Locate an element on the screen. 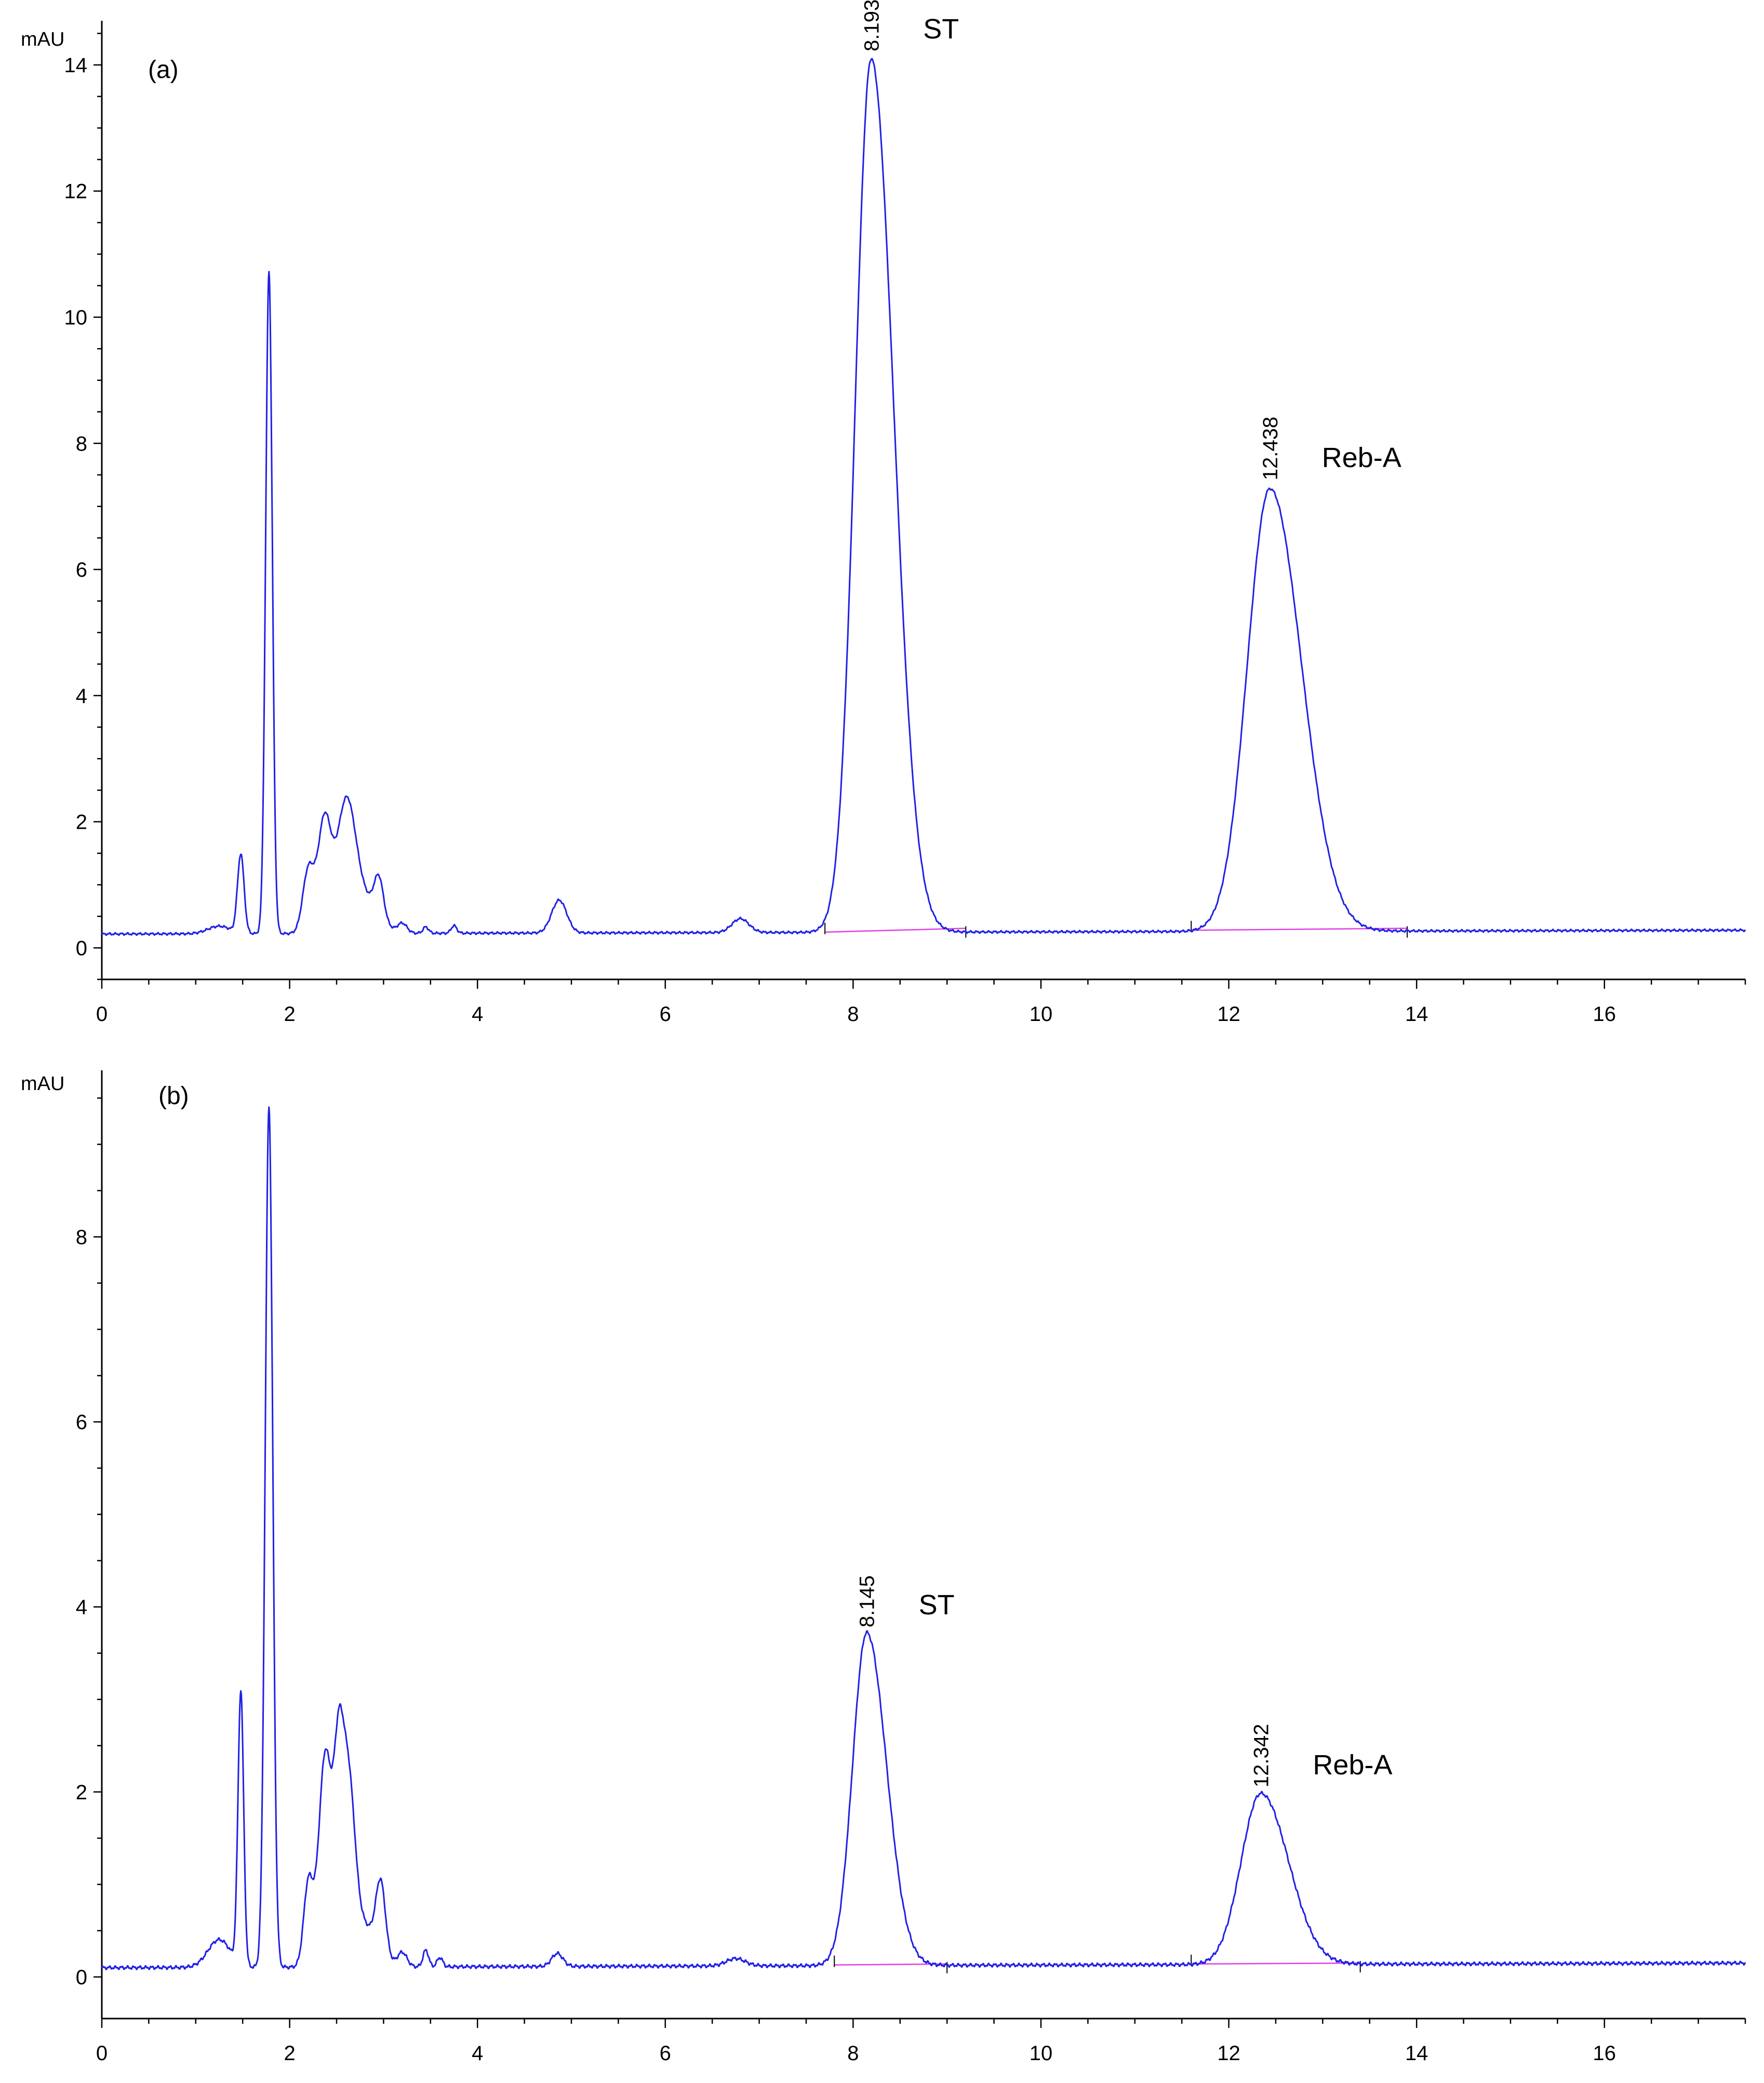 The width and height of the screenshot is (1764, 2083). retention-time-label: 8.193 is located at coordinates (871, 25).